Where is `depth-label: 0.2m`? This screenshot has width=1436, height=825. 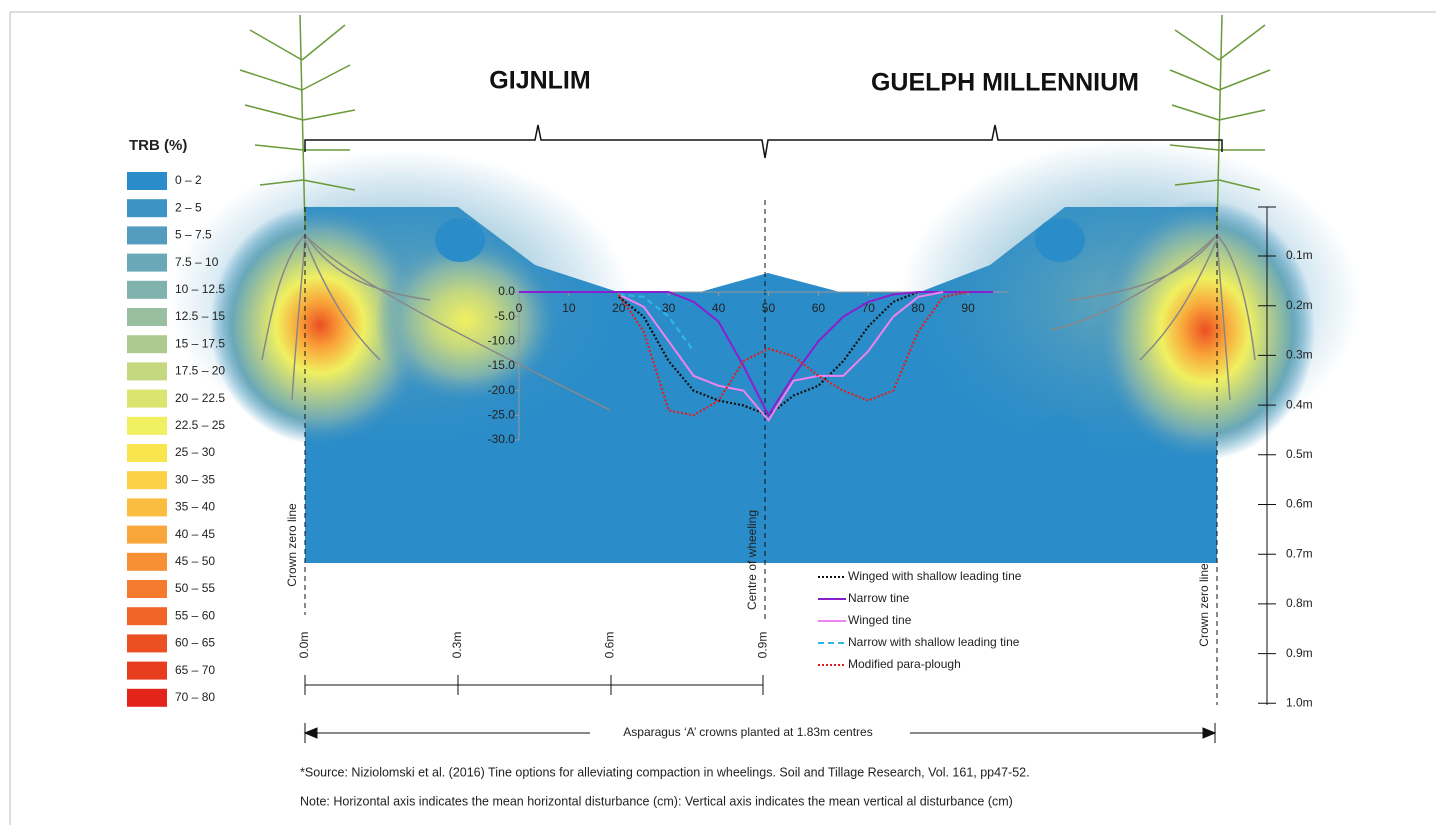 depth-label: 0.2m is located at coordinates (1299, 305).